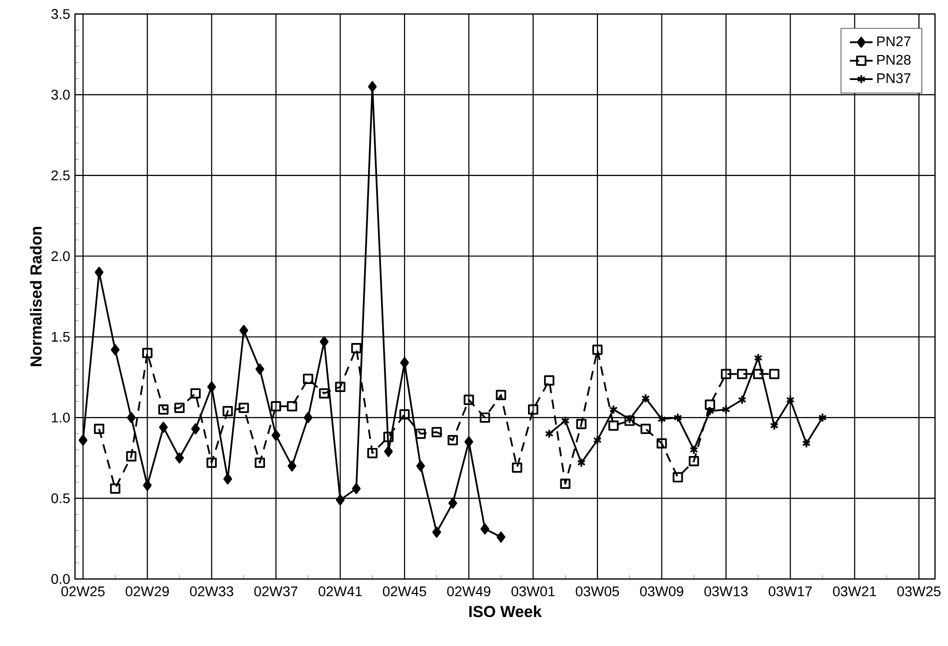  Describe the element at coordinates (61, 337) in the screenshot. I see `y-tick-label: 1.5` at that location.